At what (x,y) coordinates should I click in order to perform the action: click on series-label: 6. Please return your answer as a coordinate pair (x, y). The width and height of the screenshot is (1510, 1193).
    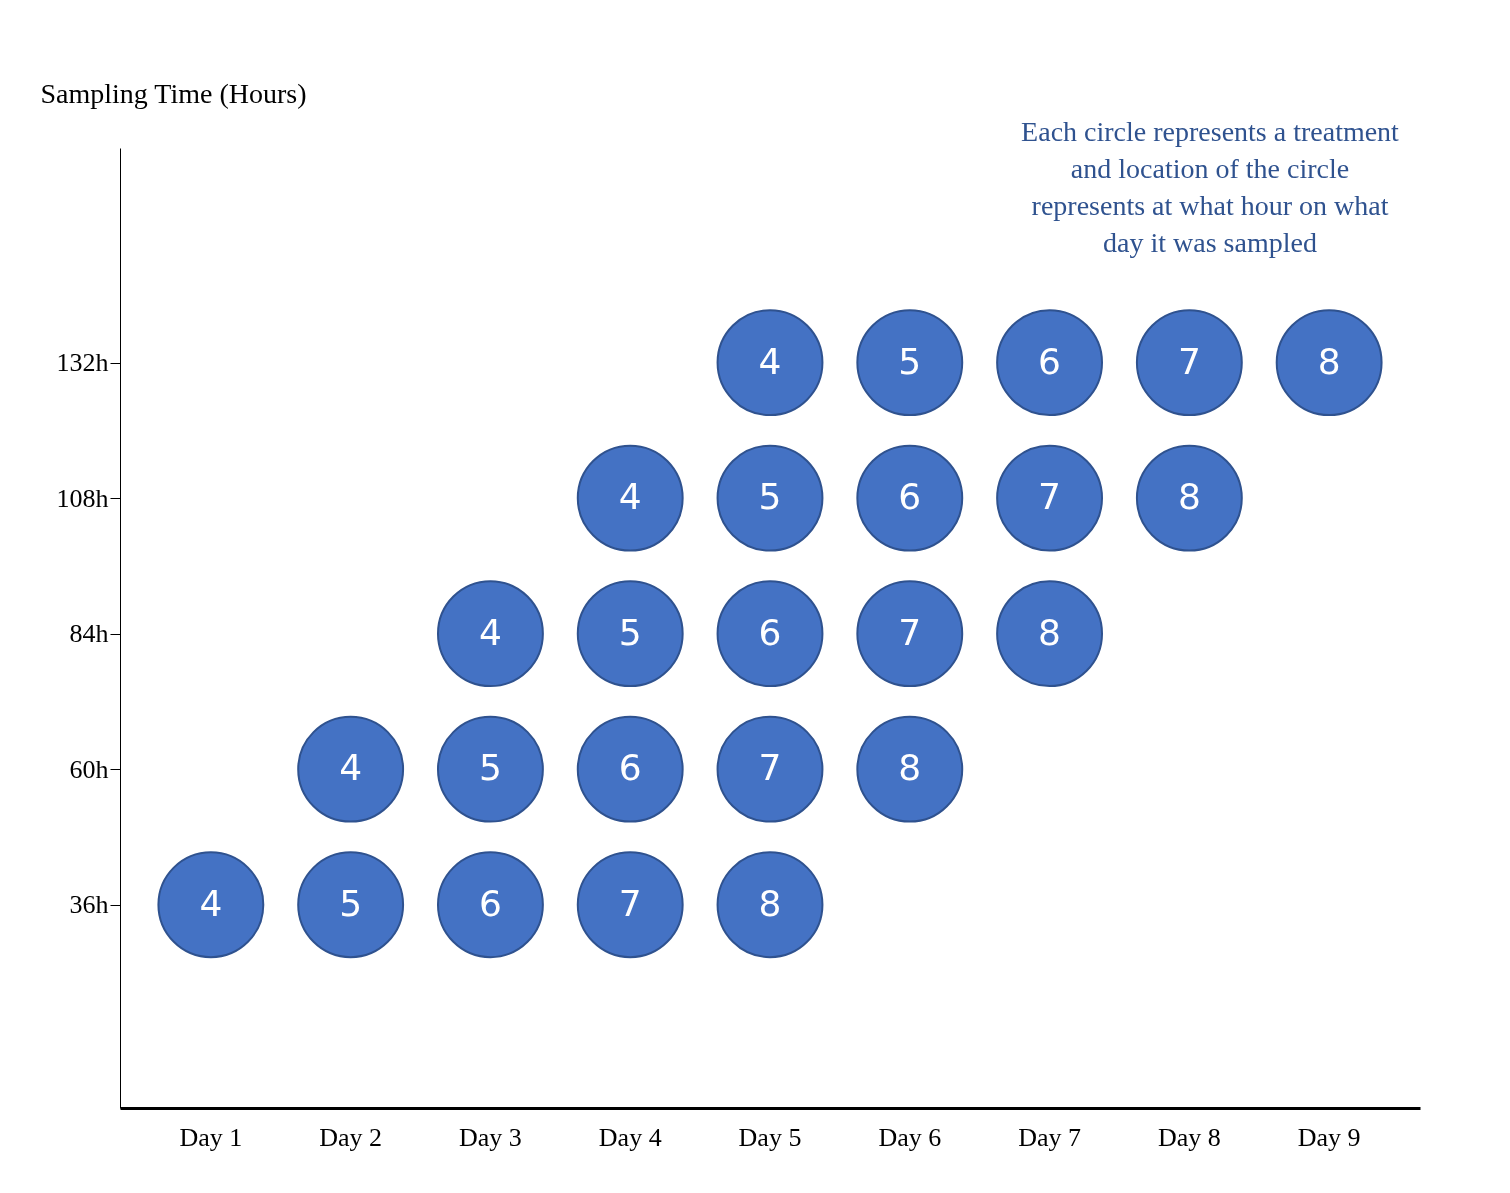
    Looking at the image, I should click on (910, 497).